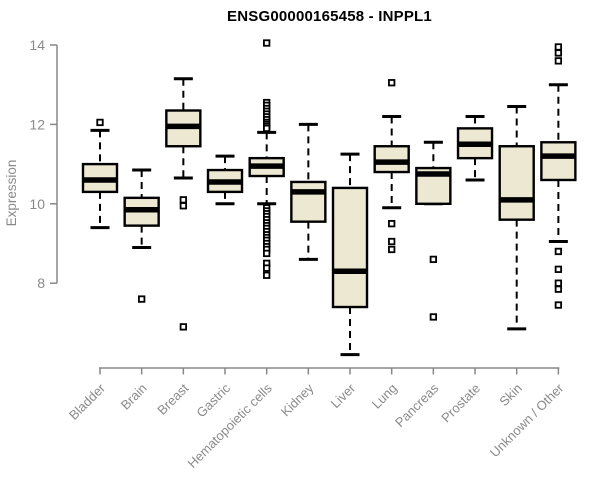  Describe the element at coordinates (558, 161) in the screenshot. I see `box-unknown-other` at that location.